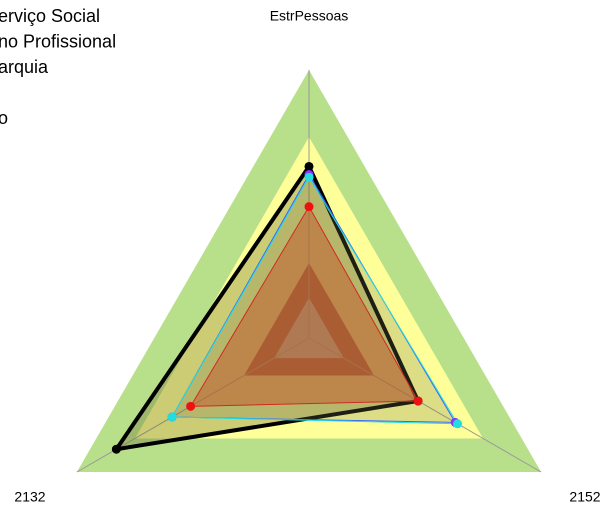 Image resolution: width=611 pixels, height=512 pixels. Describe the element at coordinates (29, 497) in the screenshot. I see `axis-label: 2132` at that location.